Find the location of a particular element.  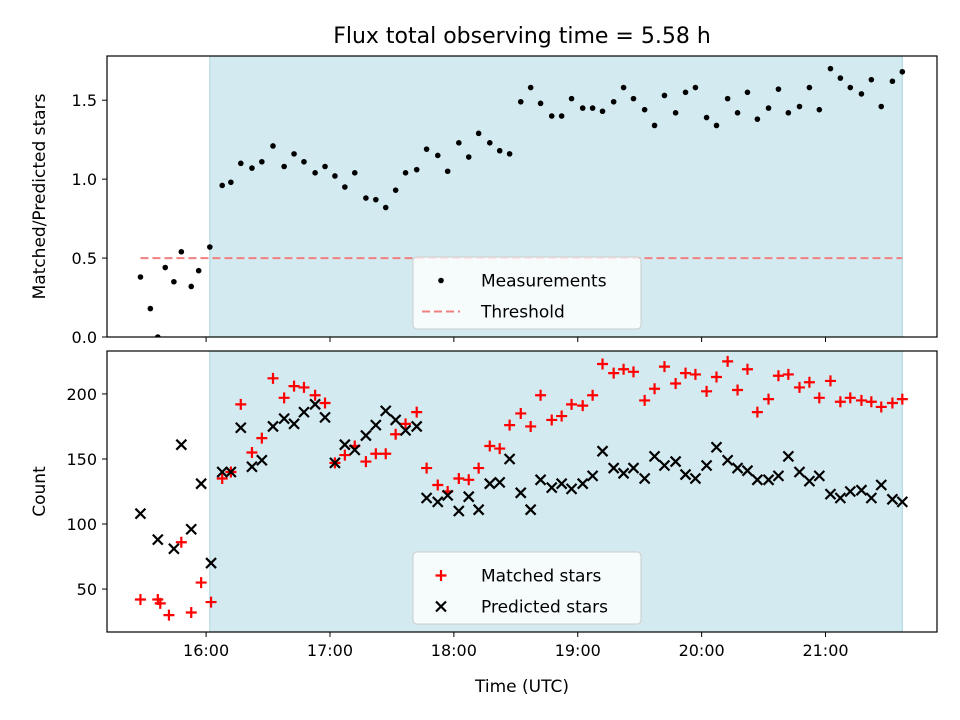

x-tick-label: 19:00 is located at coordinates (578, 650).